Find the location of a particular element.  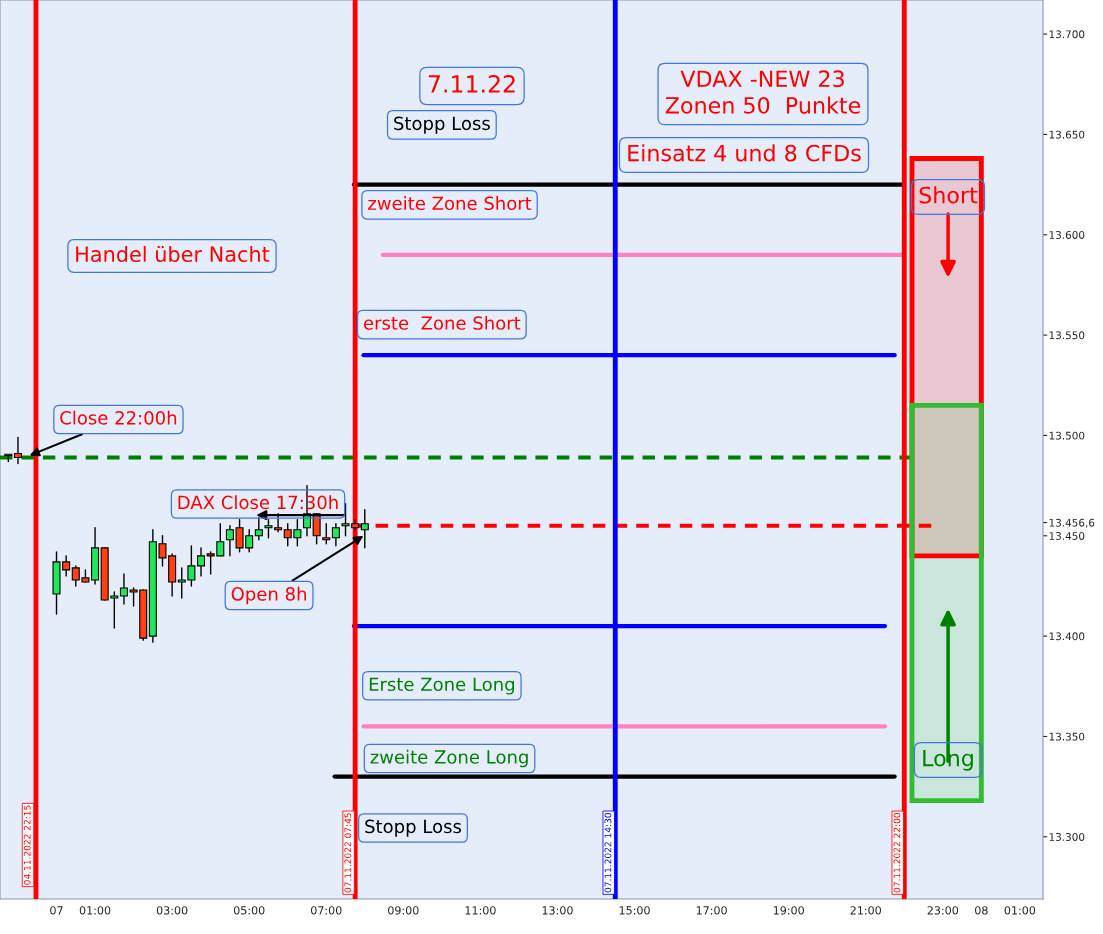

annotation: VDAX -NEW 23 Zonen 50 Punkte is located at coordinates (763, 92).